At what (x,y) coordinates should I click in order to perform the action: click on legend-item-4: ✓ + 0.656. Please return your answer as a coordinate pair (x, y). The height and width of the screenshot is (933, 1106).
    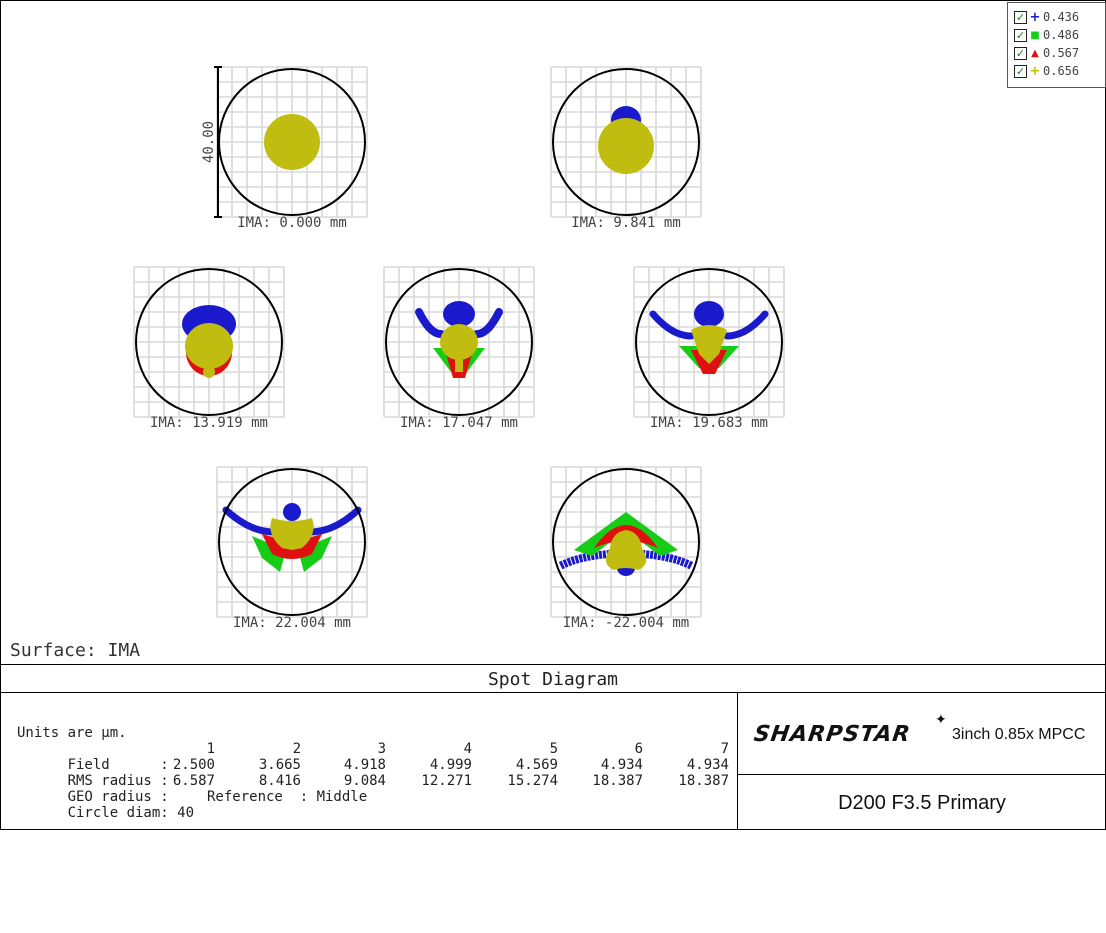
    Looking at the image, I should click on (1046, 71).